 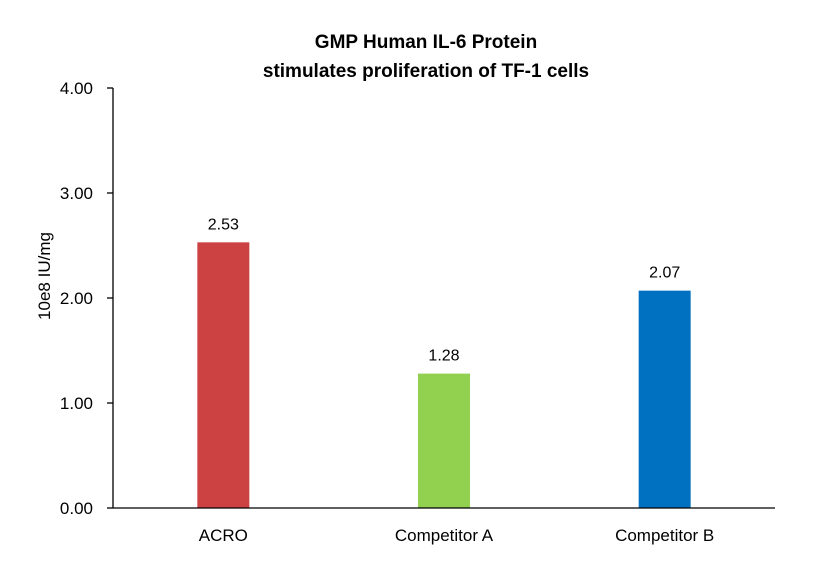 I want to click on x-axis: ACRO Competitor A Competitor B, so click(x=444, y=526).